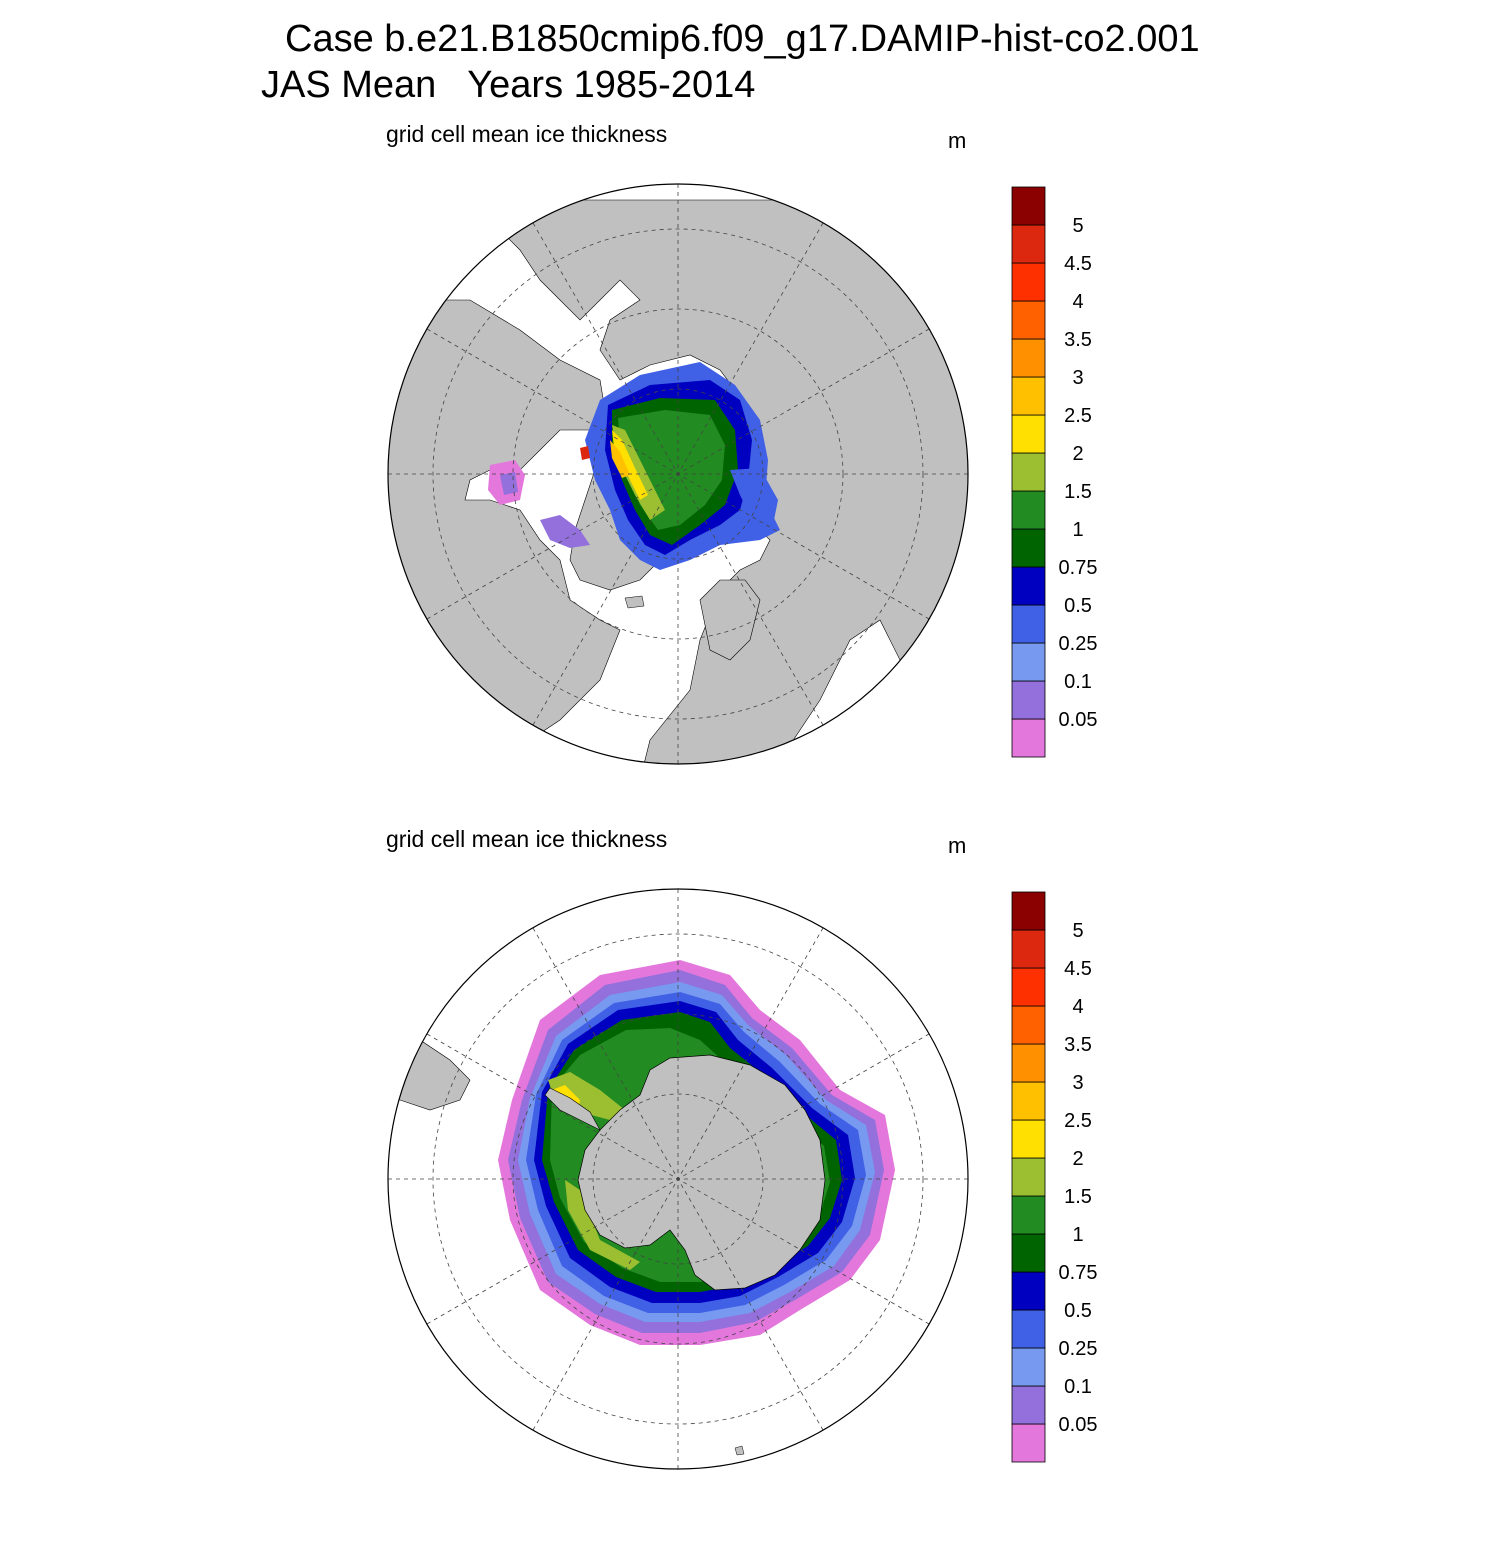 The image size is (1500, 1555). What do you see at coordinates (1077, 302) in the screenshot?
I see `north-colorbar-tick-label: 4` at bounding box center [1077, 302].